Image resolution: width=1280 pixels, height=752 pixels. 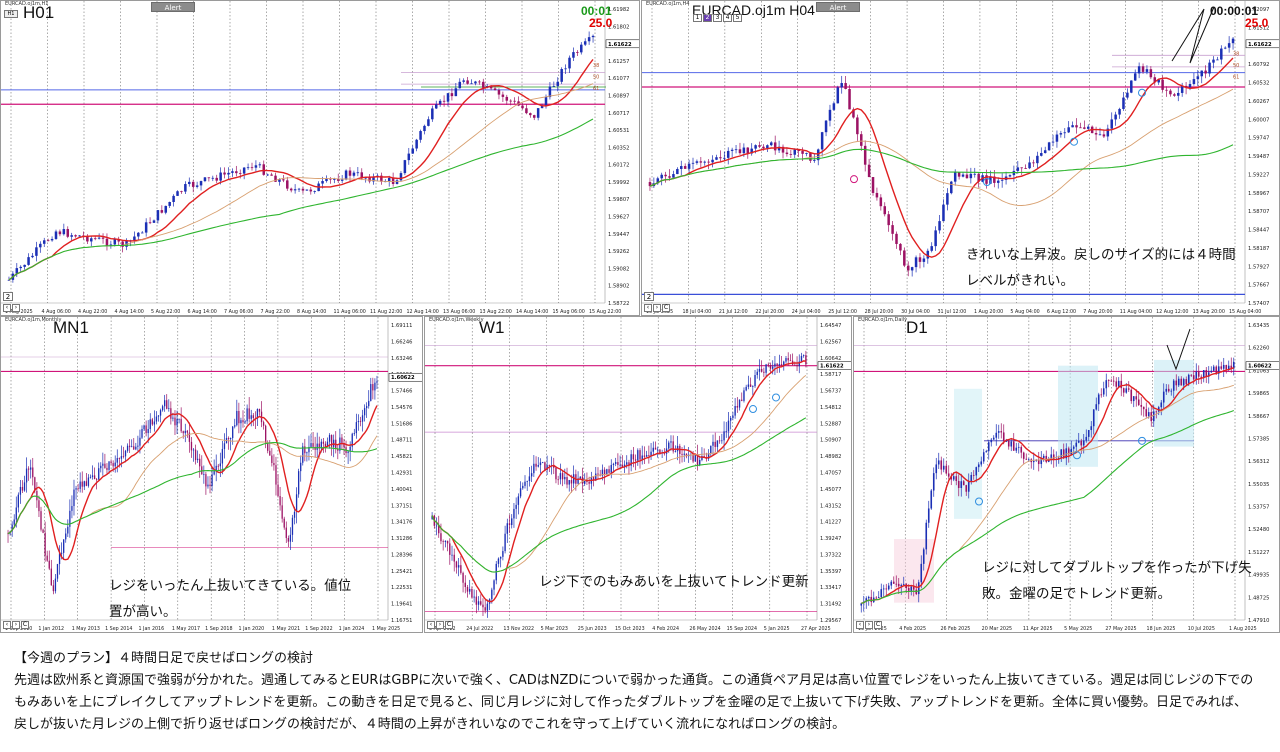 I want to click on w1-btn-c: C, so click(x=449, y=625).